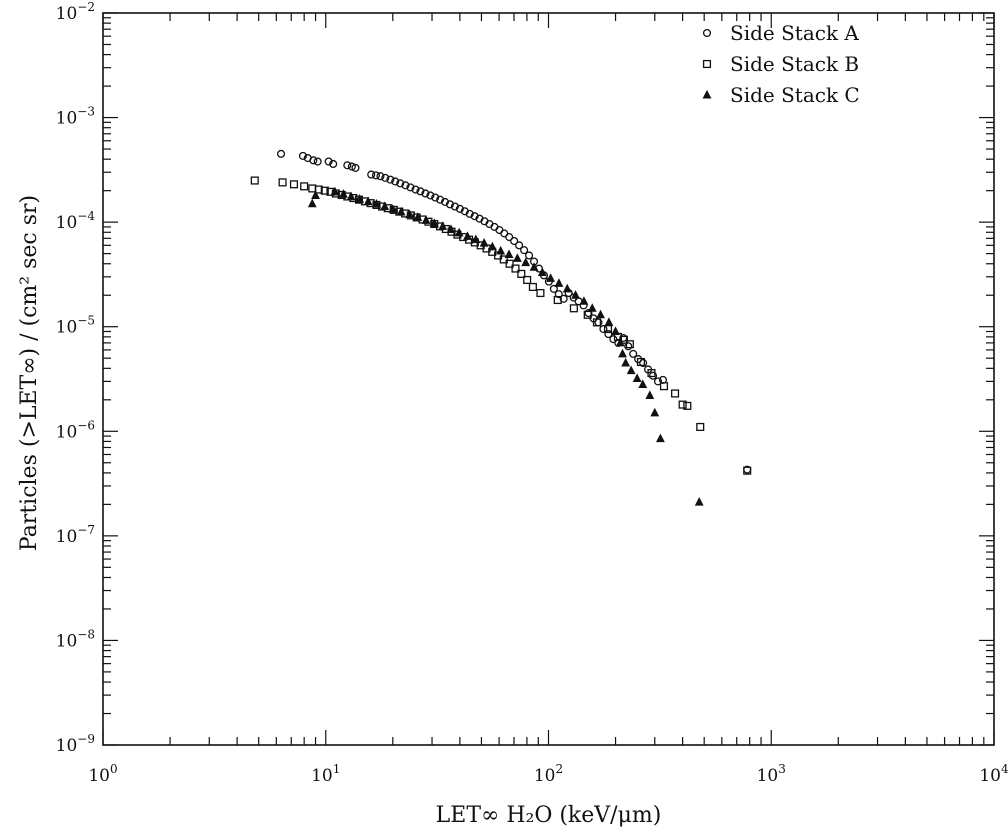  I want to click on y-tick-label: 10⁻⁷, so click(75, 535).